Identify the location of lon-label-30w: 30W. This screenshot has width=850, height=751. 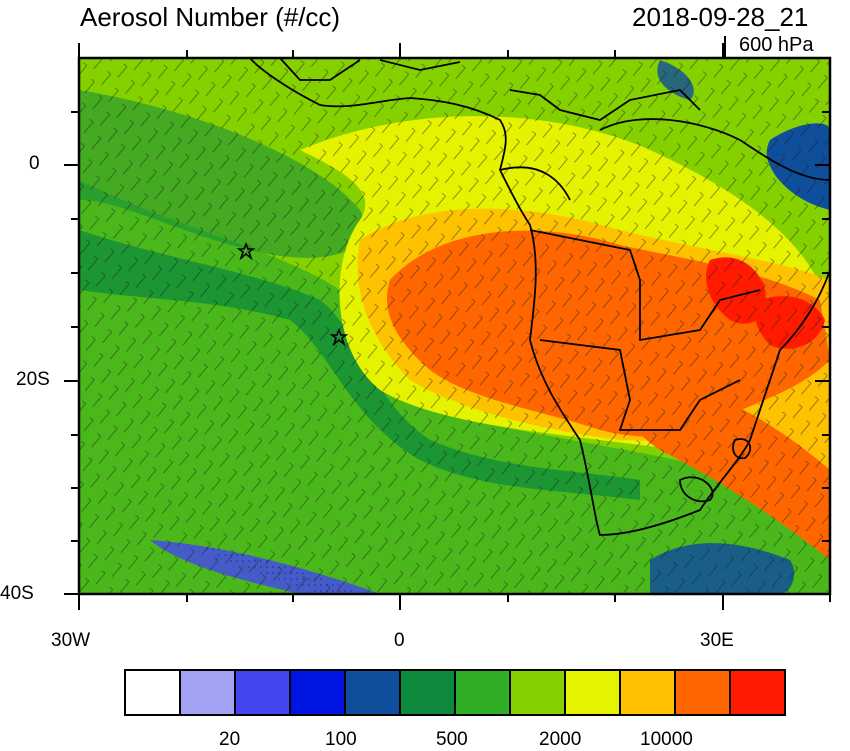
(71, 640).